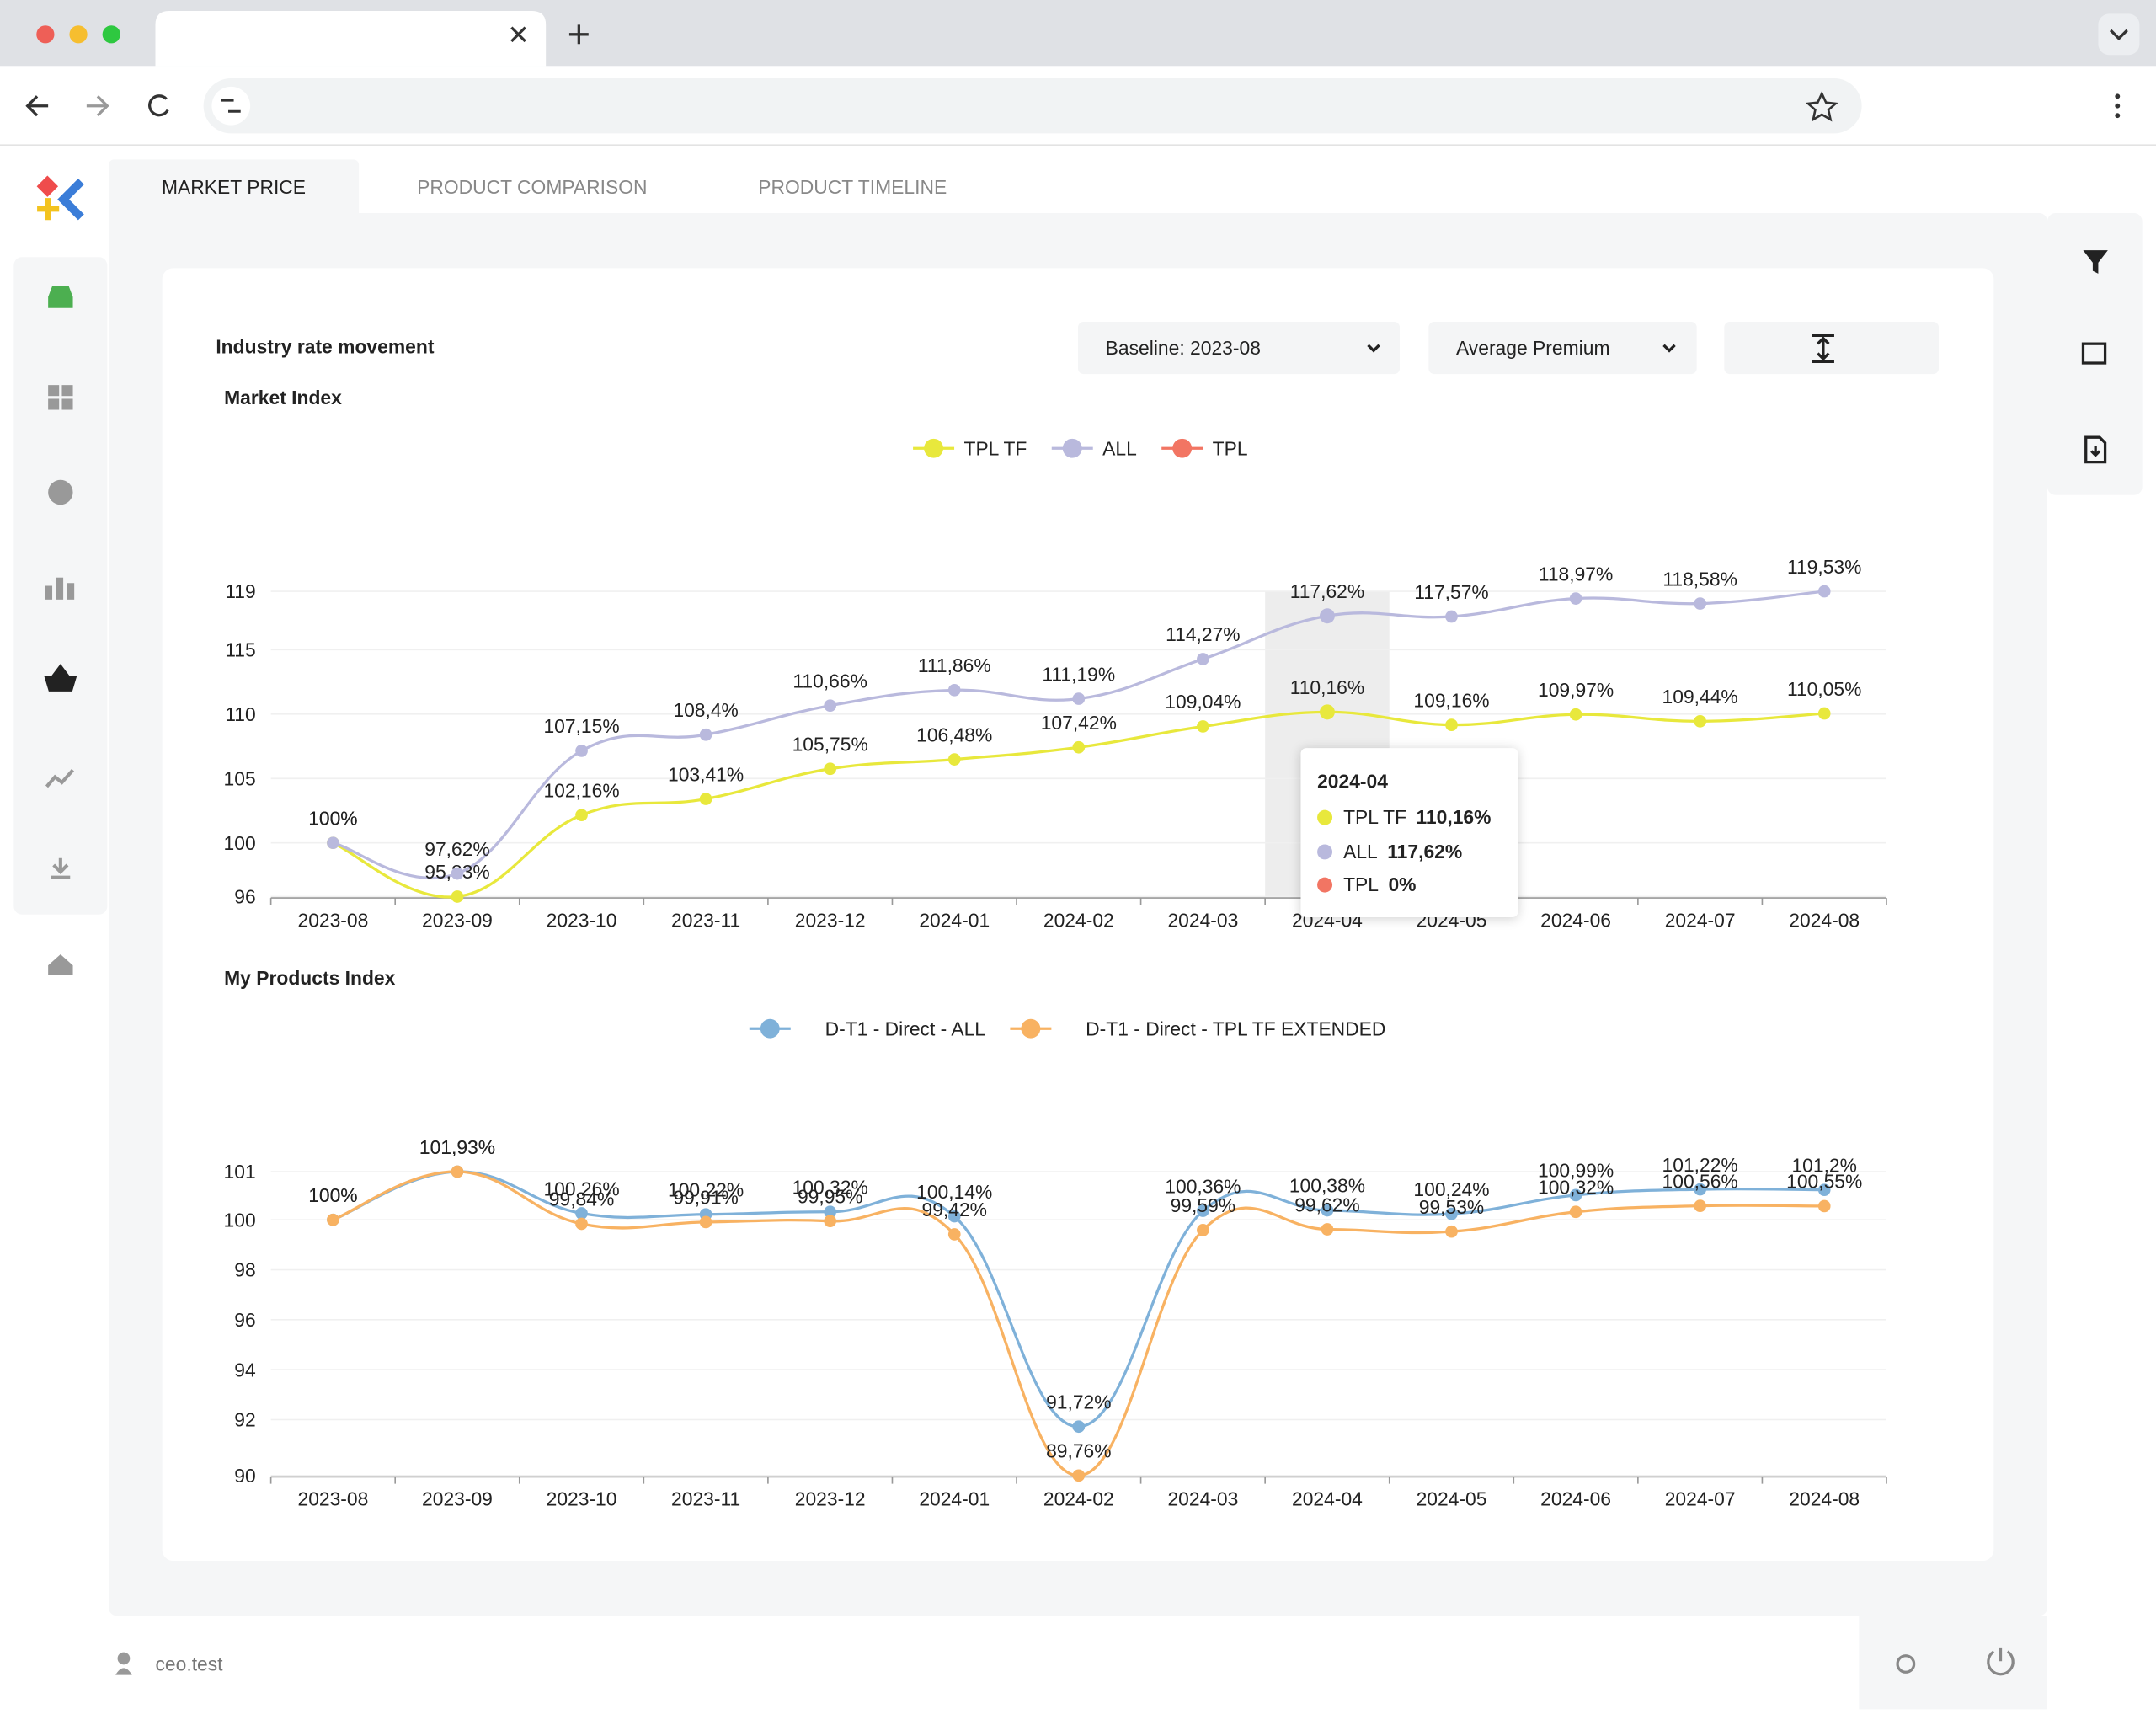 The width and height of the screenshot is (2156, 1725). Describe the element at coordinates (61, 492) in the screenshot. I see `badge-icon` at that location.